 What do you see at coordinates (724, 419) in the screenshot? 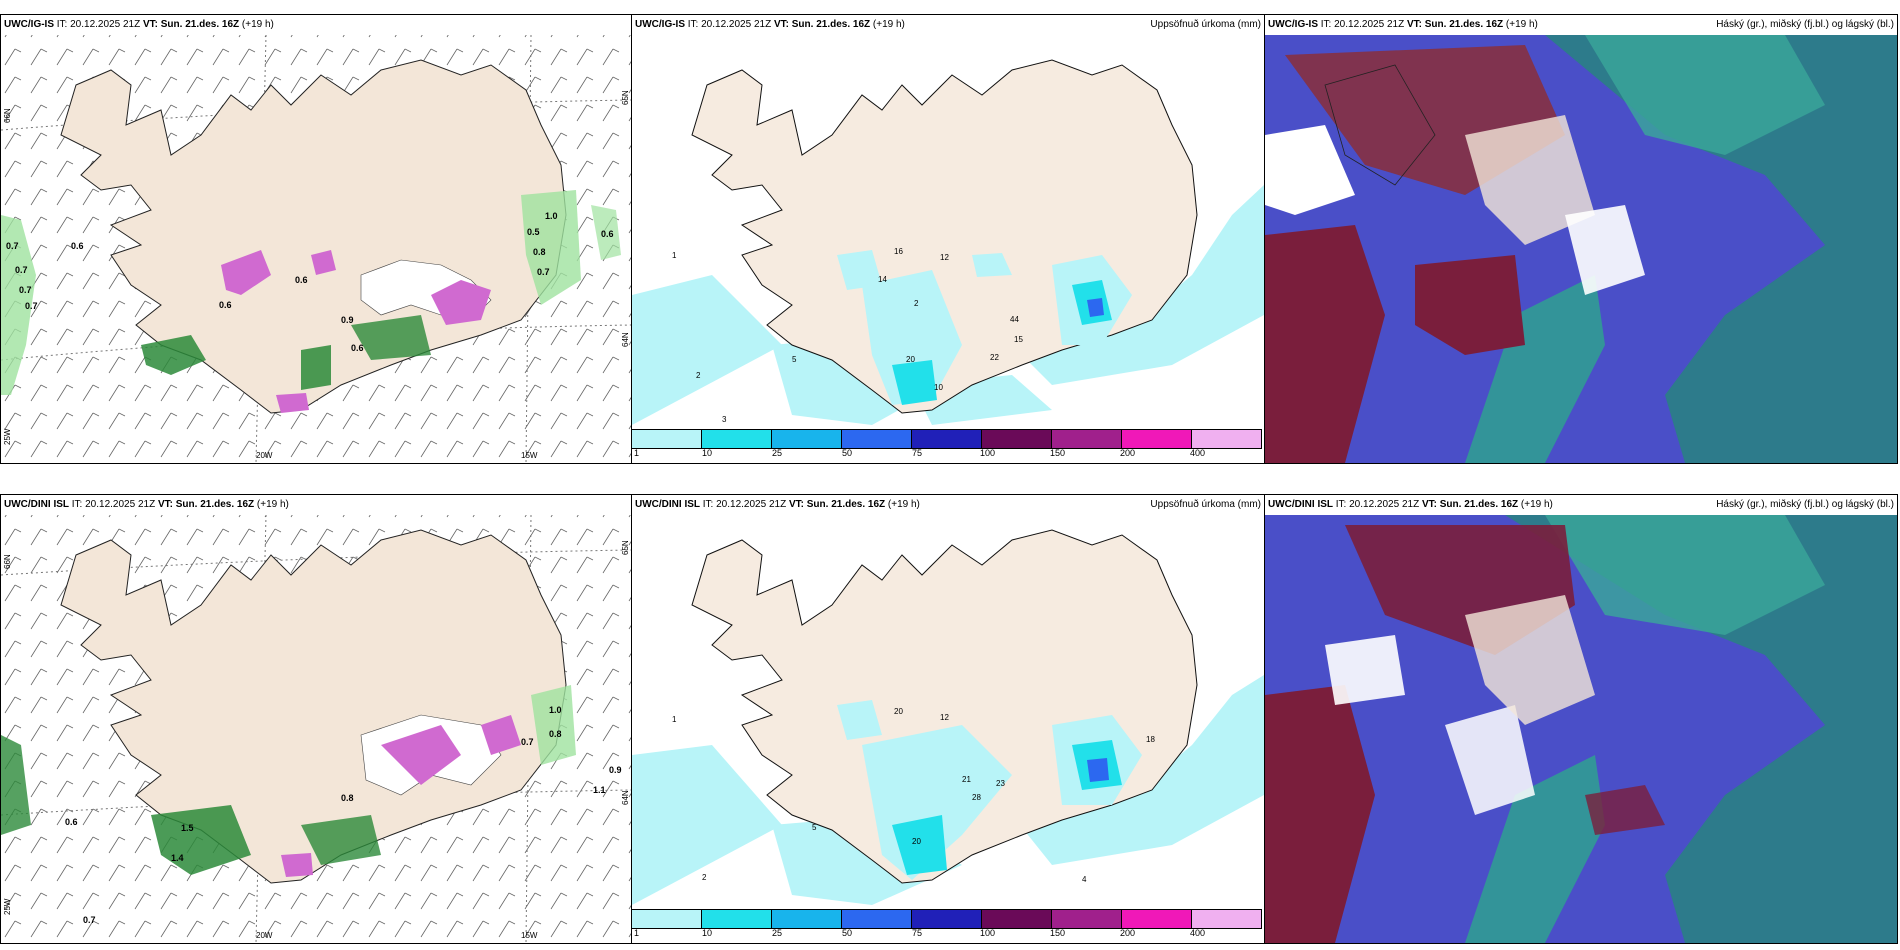
I see `precip-value: 3` at bounding box center [724, 419].